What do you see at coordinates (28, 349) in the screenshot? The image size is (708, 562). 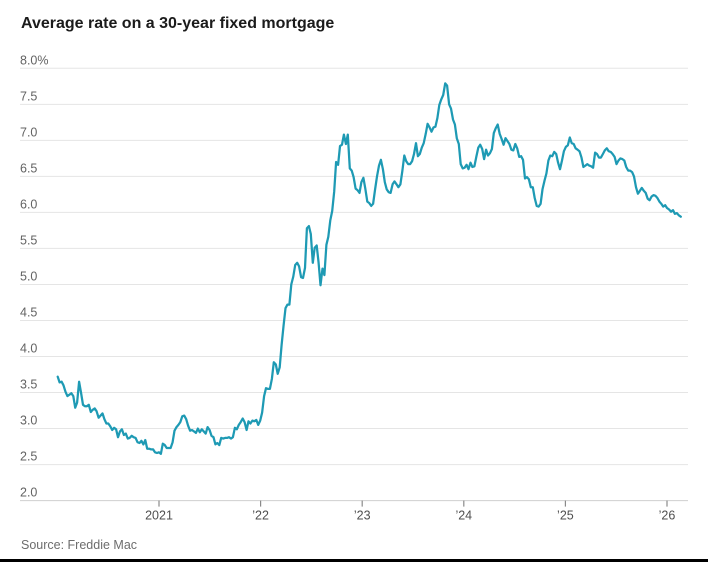 I see `y-axis-label: 4.0` at bounding box center [28, 349].